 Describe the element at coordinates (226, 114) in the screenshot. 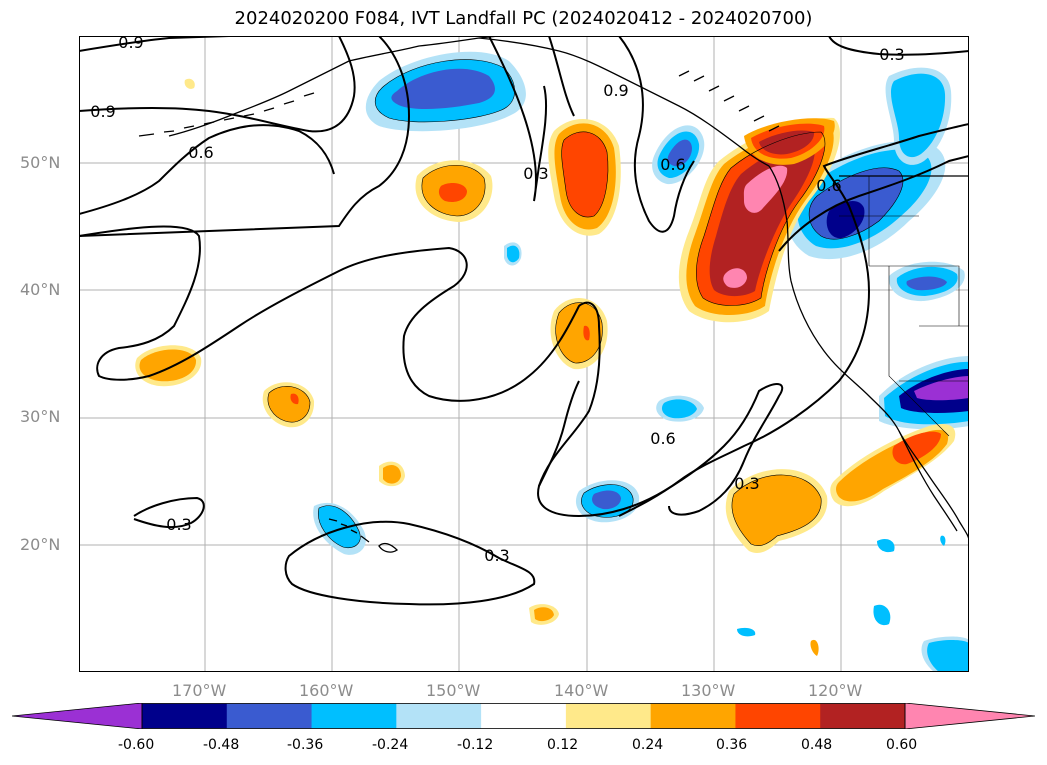

I see `aleutians` at that location.